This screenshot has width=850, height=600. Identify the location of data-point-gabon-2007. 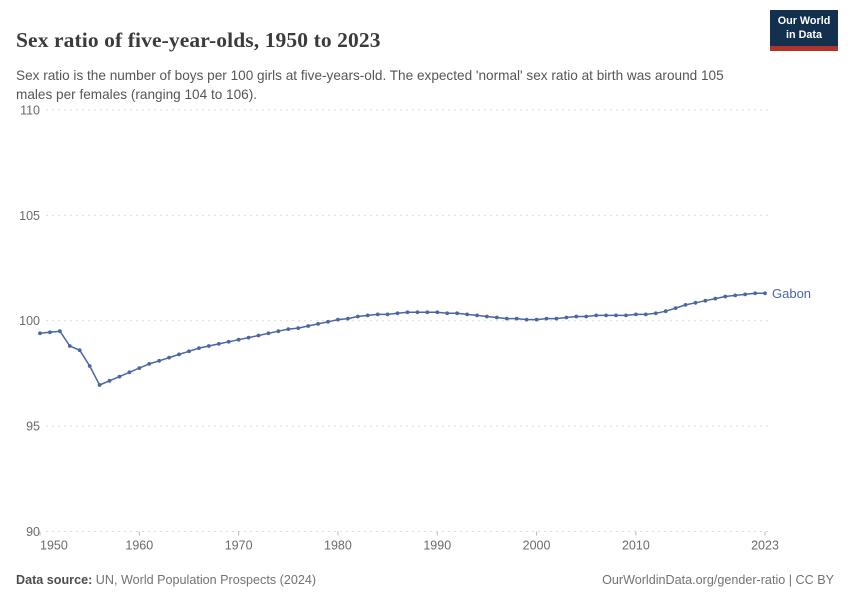
(606, 315).